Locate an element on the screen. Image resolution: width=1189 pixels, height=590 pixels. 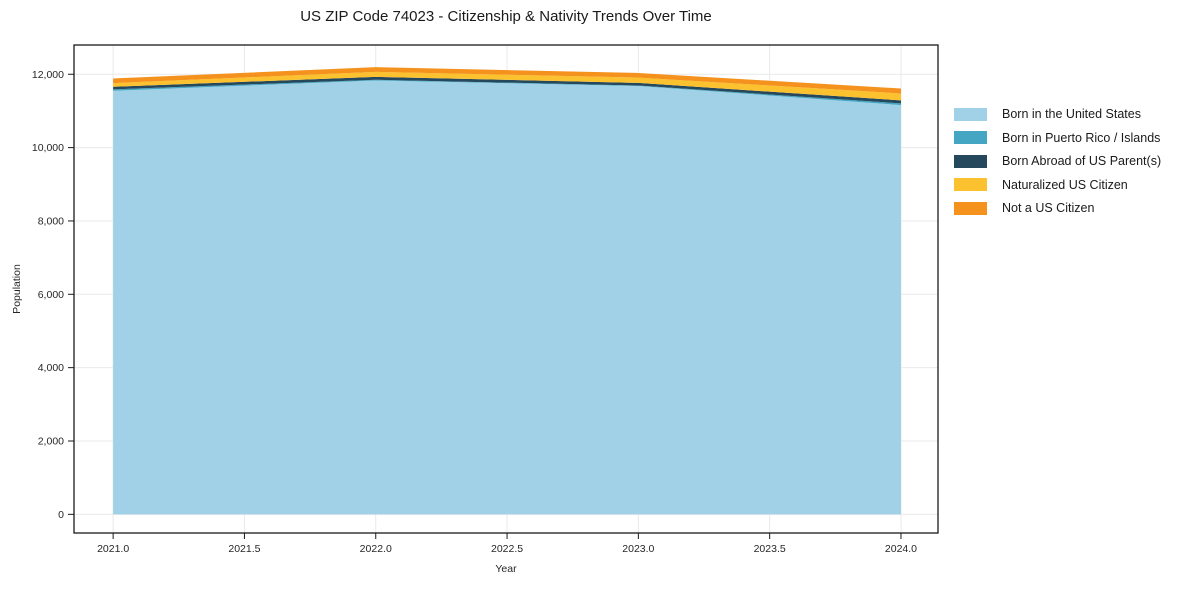
x-tick-label: 2022.5 is located at coordinates (507, 549).